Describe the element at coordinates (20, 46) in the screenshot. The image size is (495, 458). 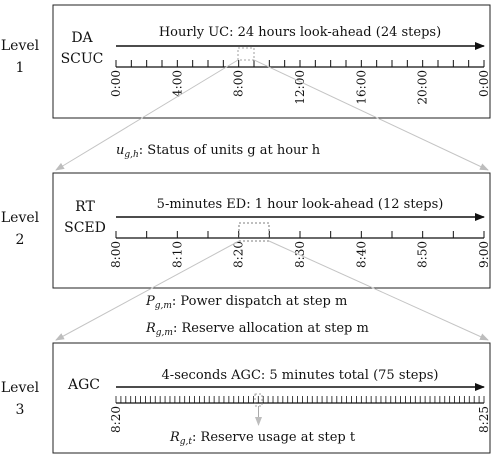
I see `level-1-label: Level` at that location.